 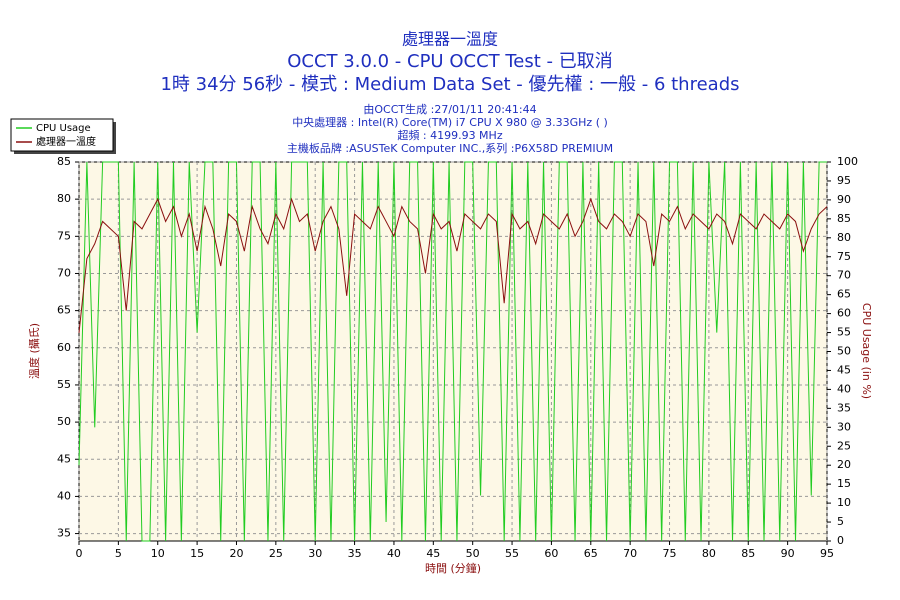 I want to click on y2-tick-label: 75, so click(x=844, y=256).